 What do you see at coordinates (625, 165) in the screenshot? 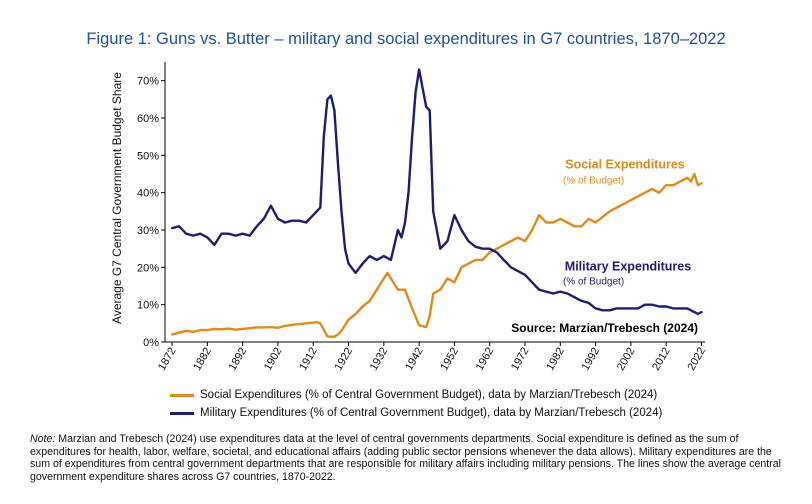
I see `social-series-label: Social Expenditures` at bounding box center [625, 165].